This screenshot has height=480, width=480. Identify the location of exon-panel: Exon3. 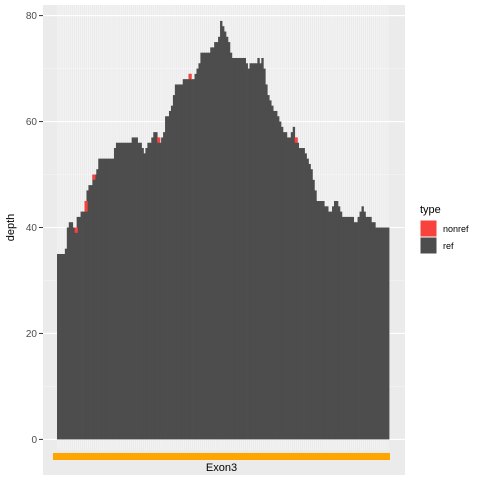
(224, 462).